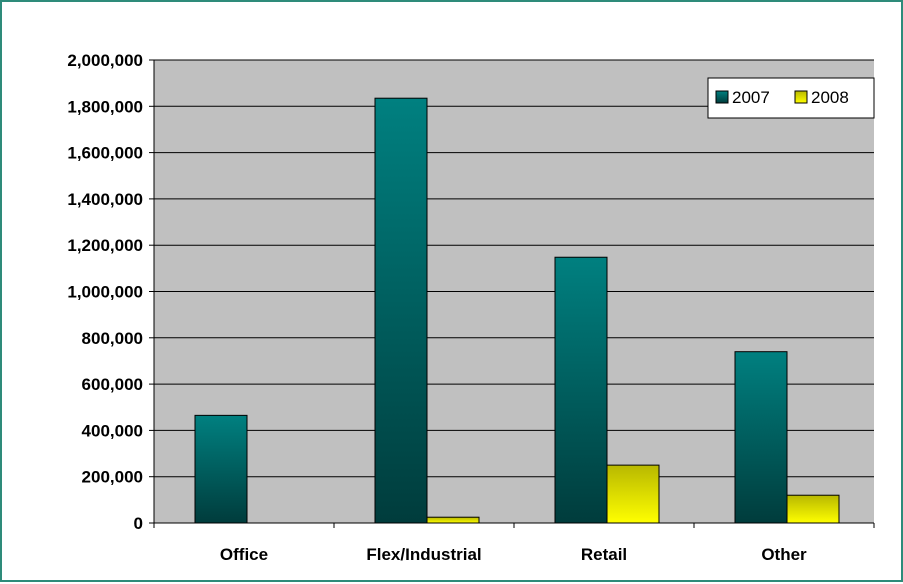 The width and height of the screenshot is (903, 584). What do you see at coordinates (112, 384) in the screenshot?
I see `y-tick-label: 600,000` at bounding box center [112, 384].